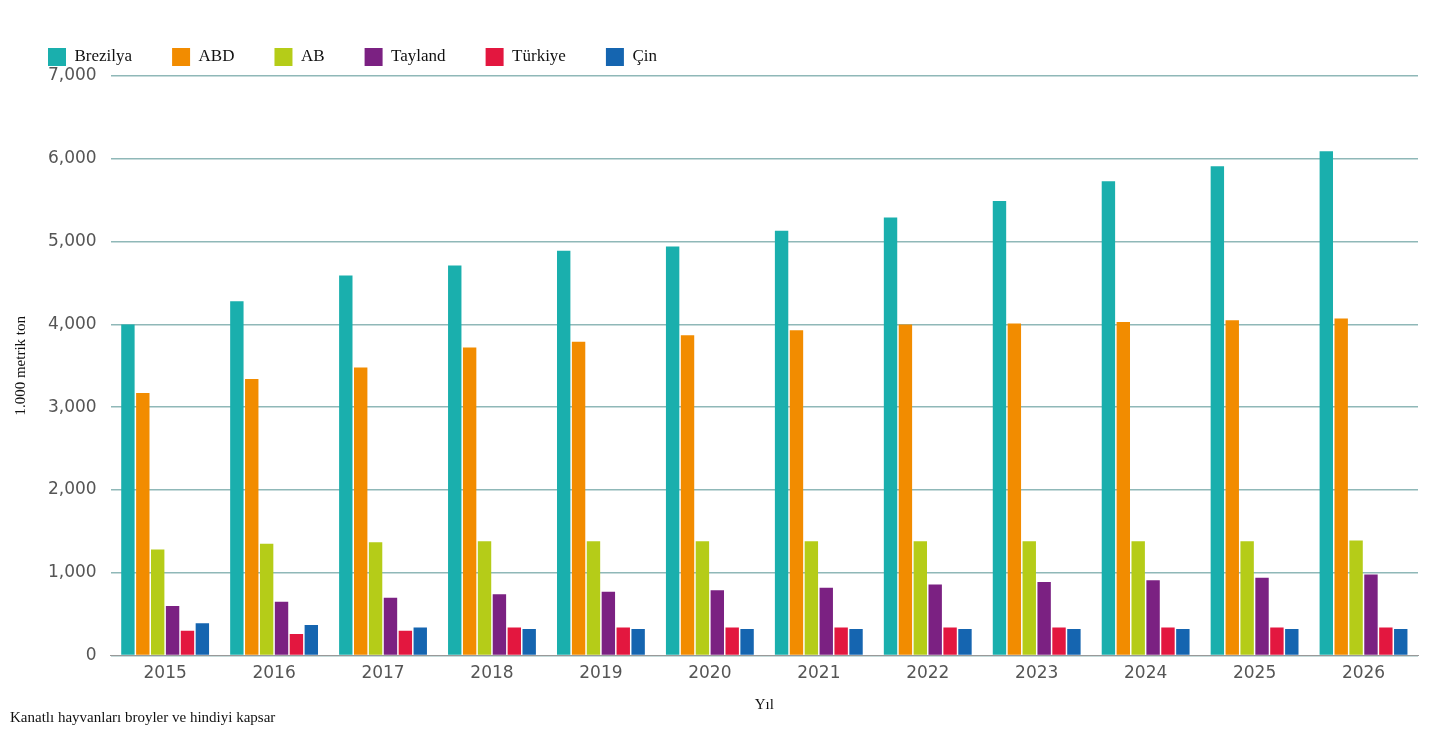 The height and width of the screenshot is (737, 1439). I want to click on x-tick-label: 2019, so click(601, 672).